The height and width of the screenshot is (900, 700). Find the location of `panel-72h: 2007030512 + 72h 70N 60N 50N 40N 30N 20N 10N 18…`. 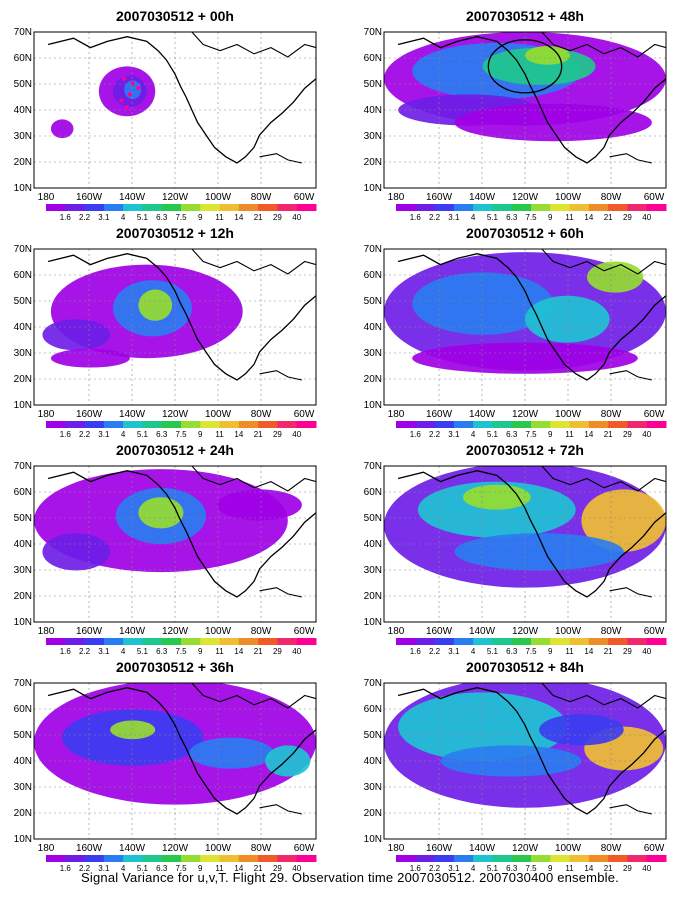

panel-72h: 2007030512 + 72h 70N 60N 50N 40N 30N 20N 10N 18… is located at coordinates (517, 550).